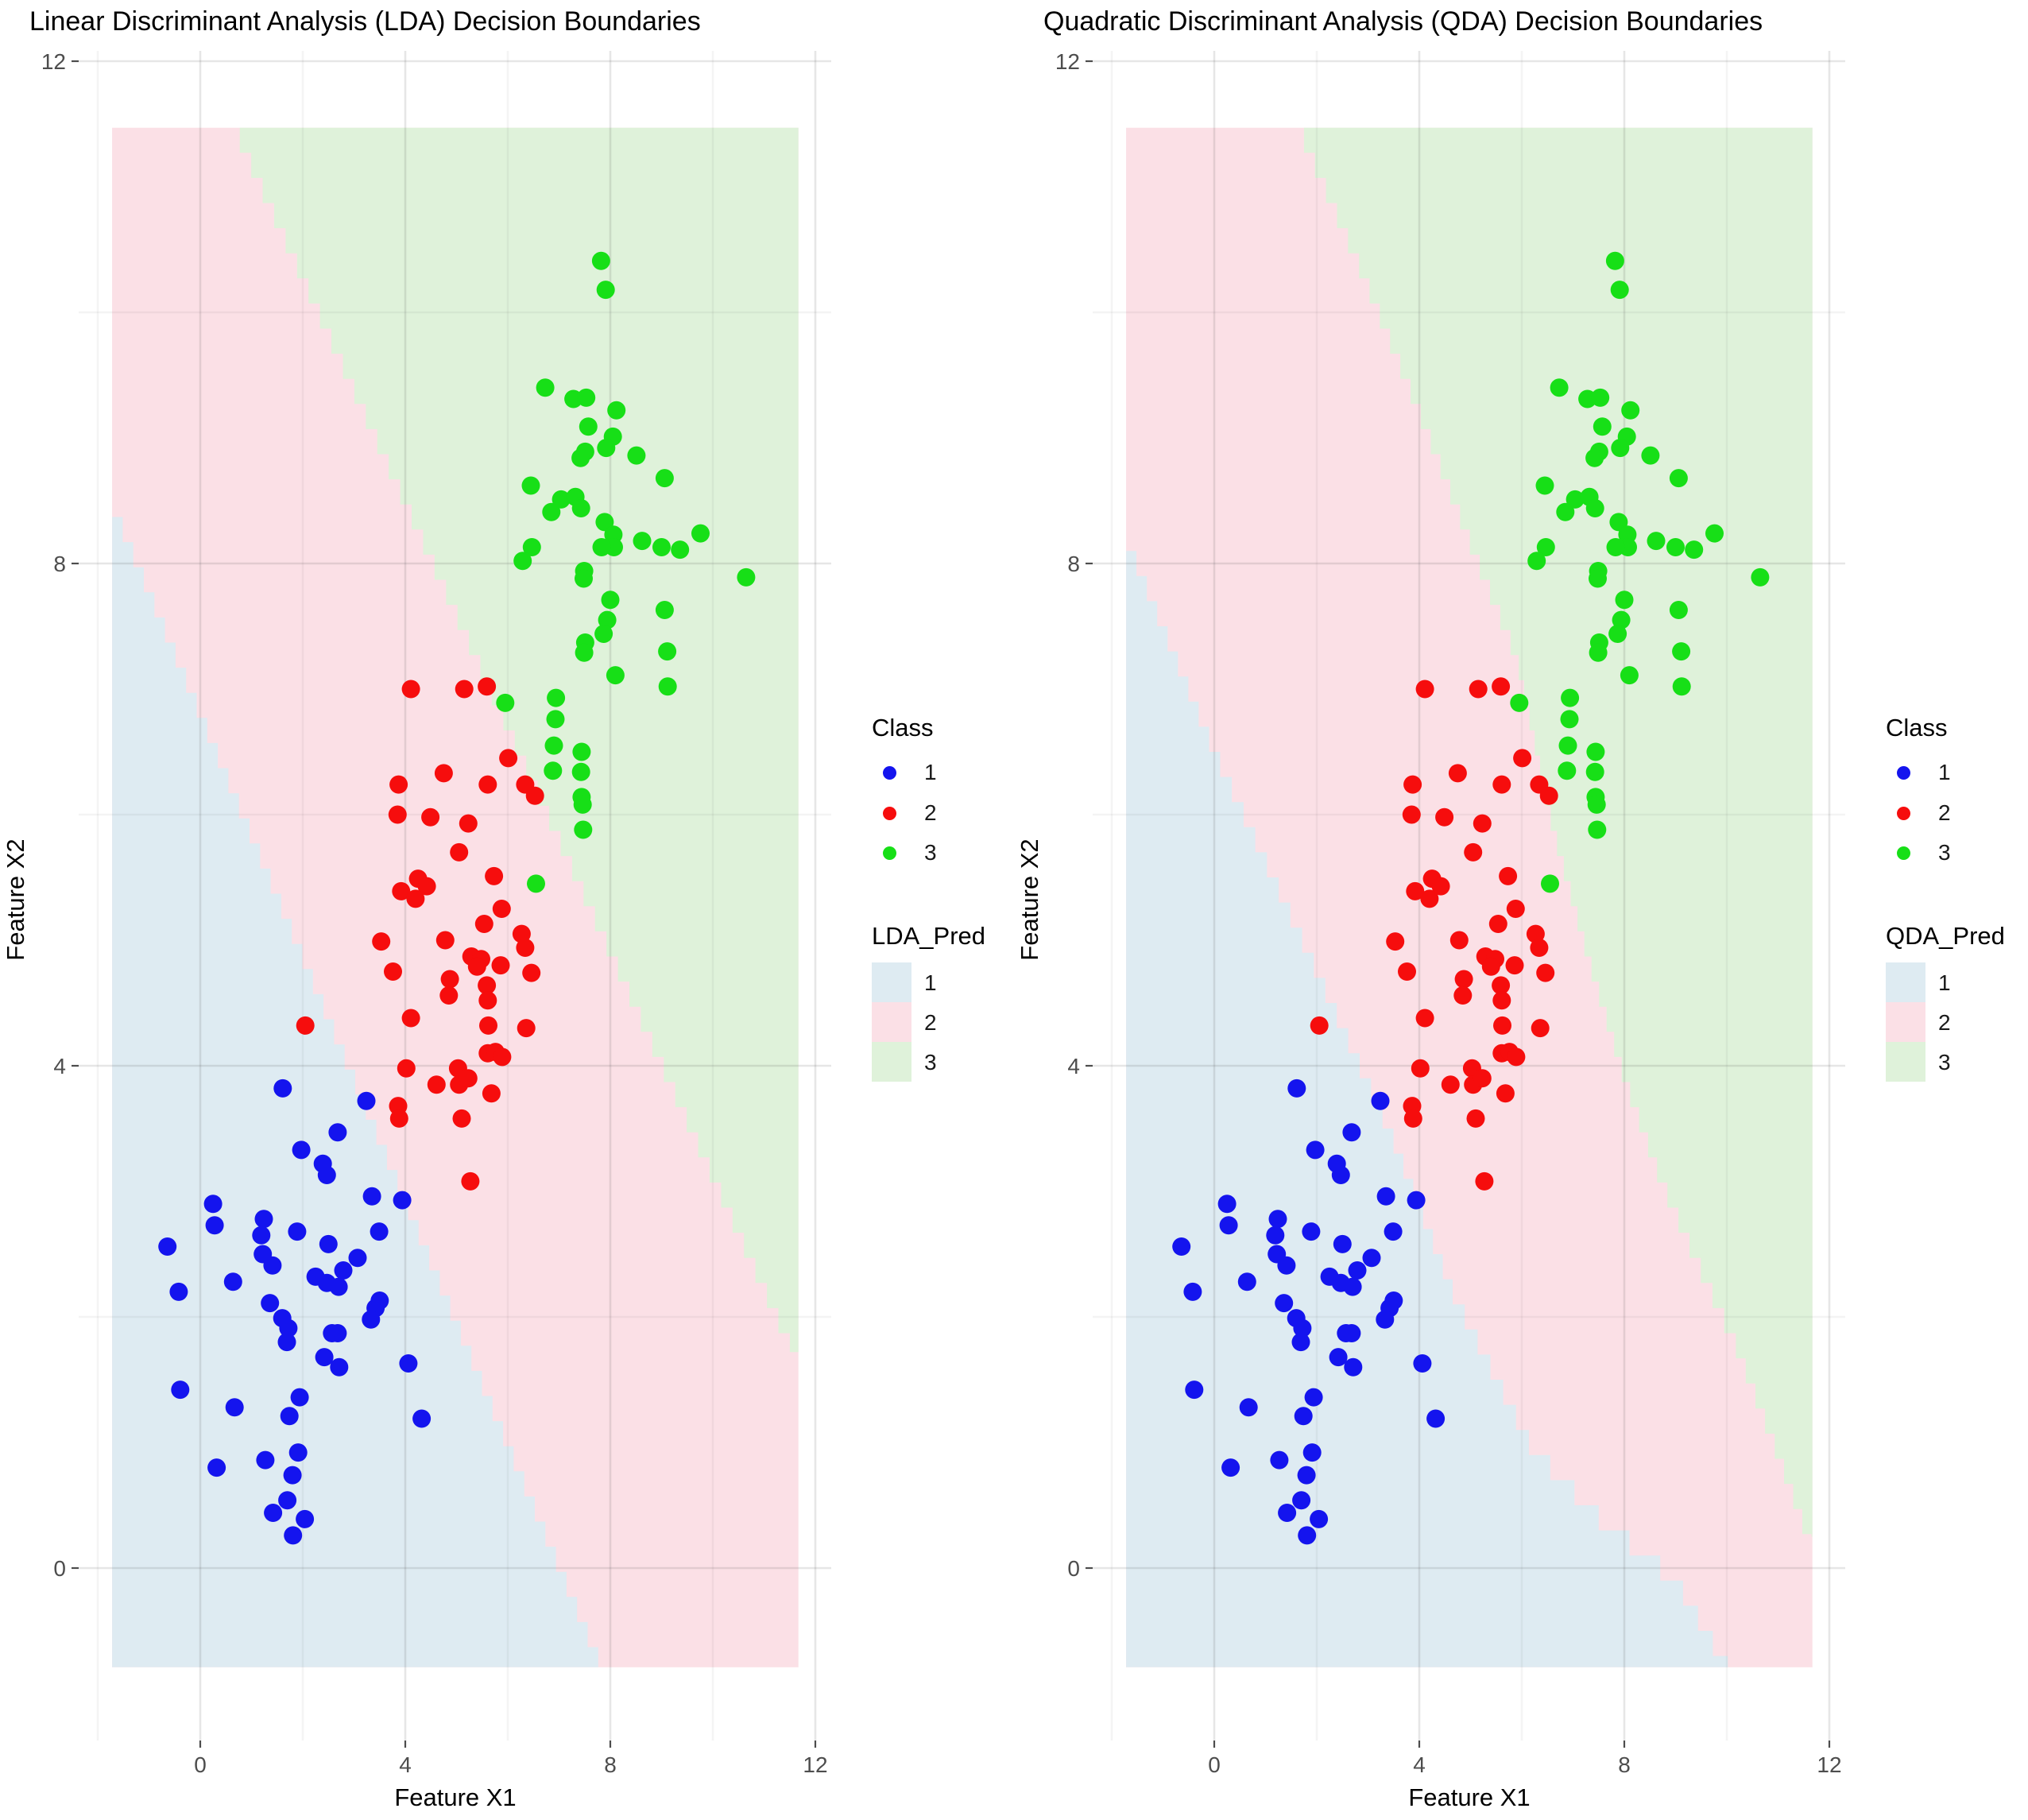 The image size is (2028, 1820). What do you see at coordinates (1905, 1022) in the screenshot?
I see `pred-2-swatch-icon` at bounding box center [1905, 1022].